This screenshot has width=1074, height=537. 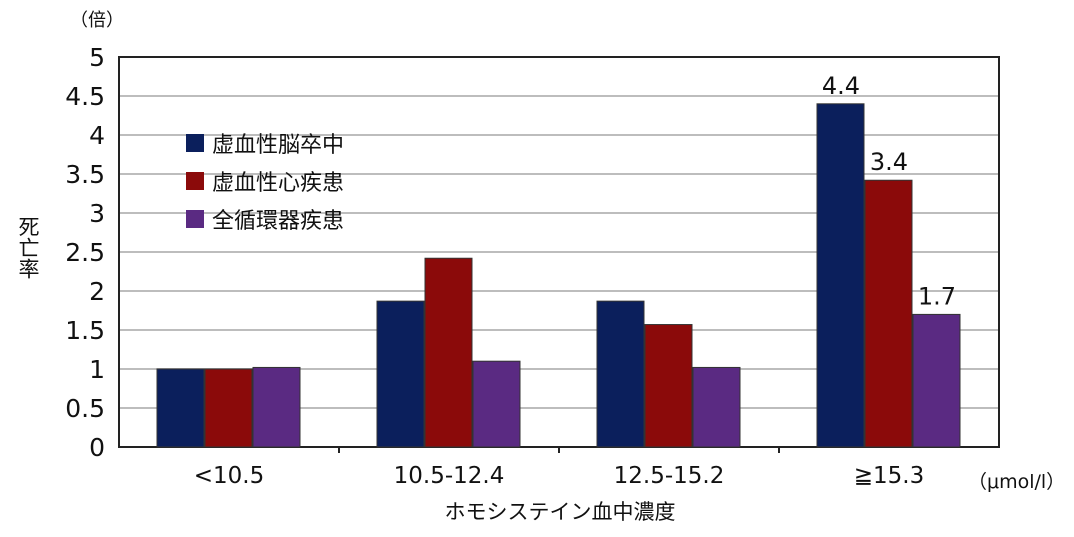 What do you see at coordinates (97, 369) in the screenshot?
I see `y-tick-label: 1` at bounding box center [97, 369].